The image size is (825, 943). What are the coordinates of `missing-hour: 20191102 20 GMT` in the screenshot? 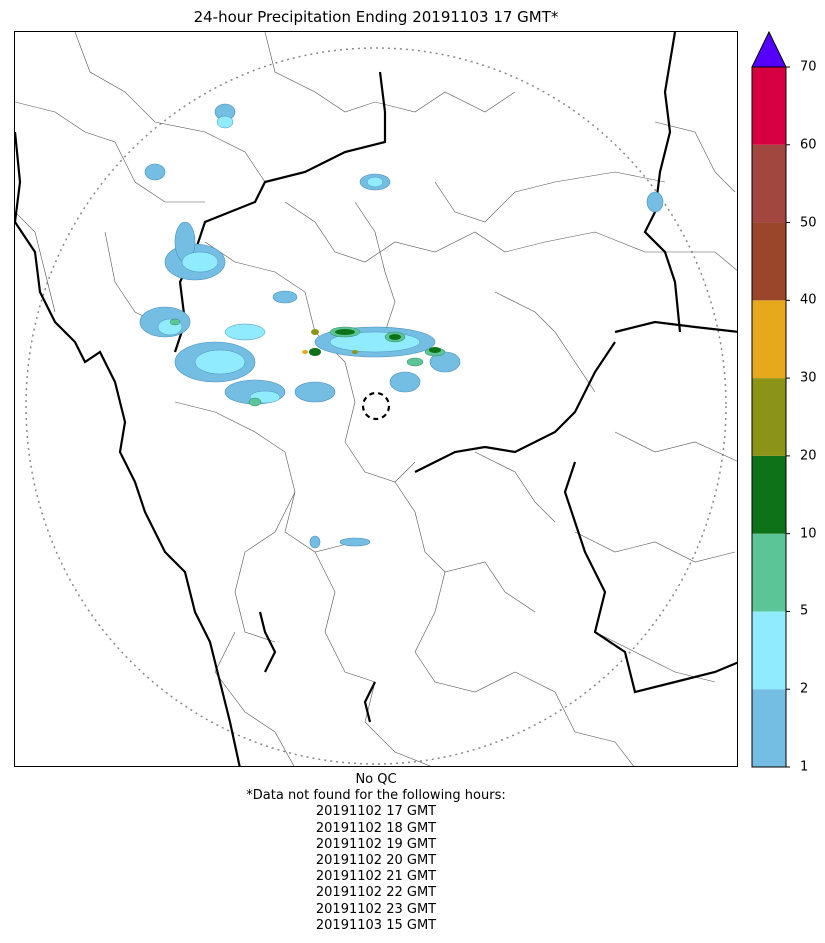 It's located at (376, 861).